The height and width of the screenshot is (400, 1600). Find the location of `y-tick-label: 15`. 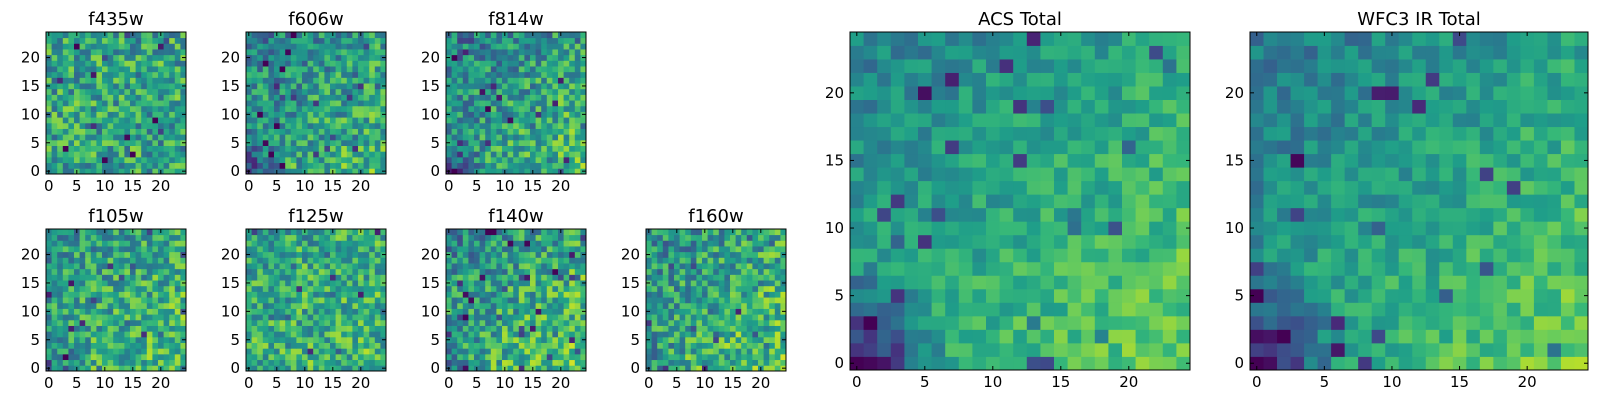

y-tick-label: 15 is located at coordinates (230, 283).